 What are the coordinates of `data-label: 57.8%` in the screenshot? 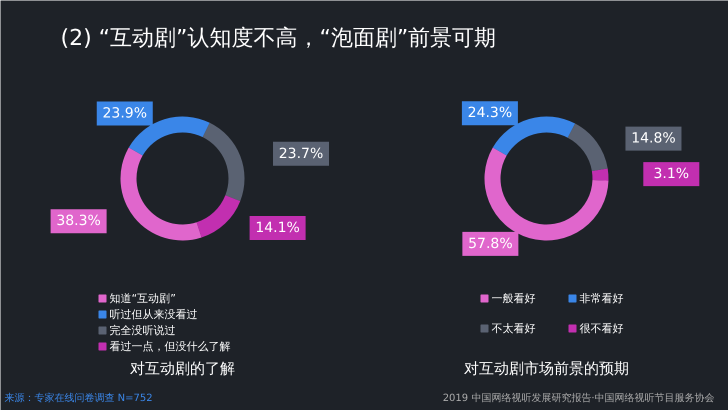 It's located at (490, 244).